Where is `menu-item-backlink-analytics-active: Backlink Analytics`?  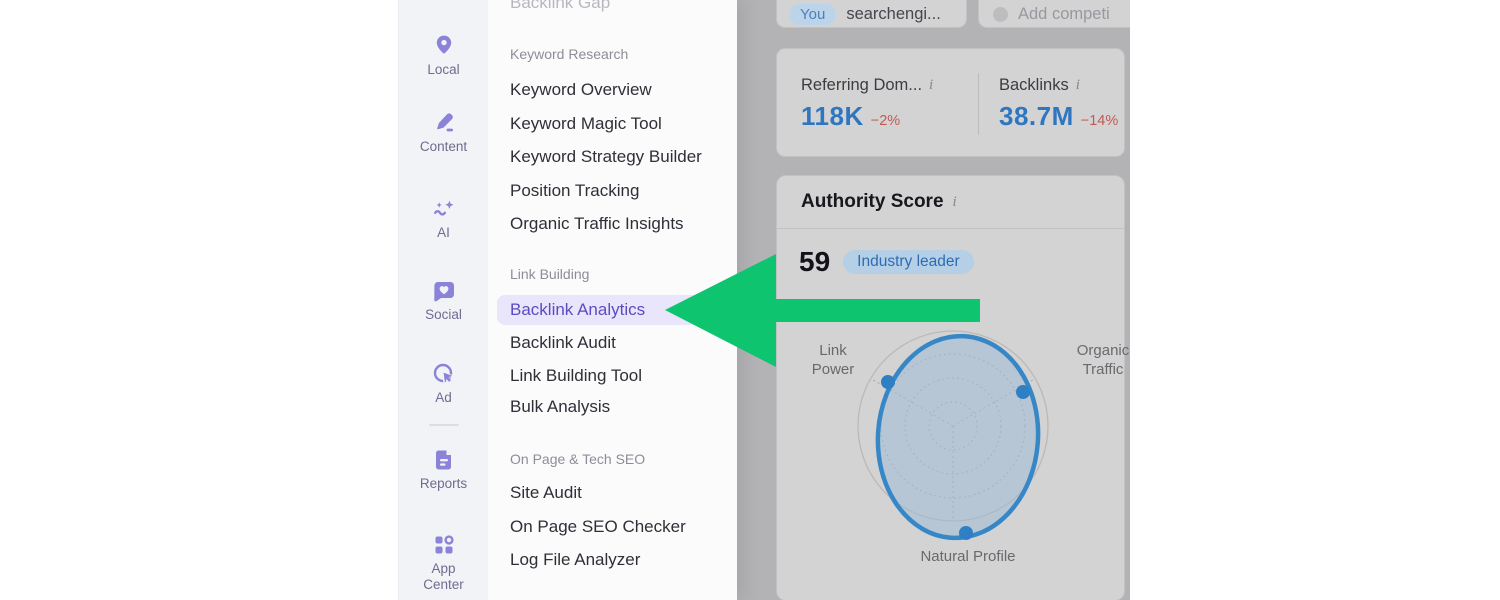 menu-item-backlink-analytics-active: Backlink Analytics is located at coordinates (599, 310).